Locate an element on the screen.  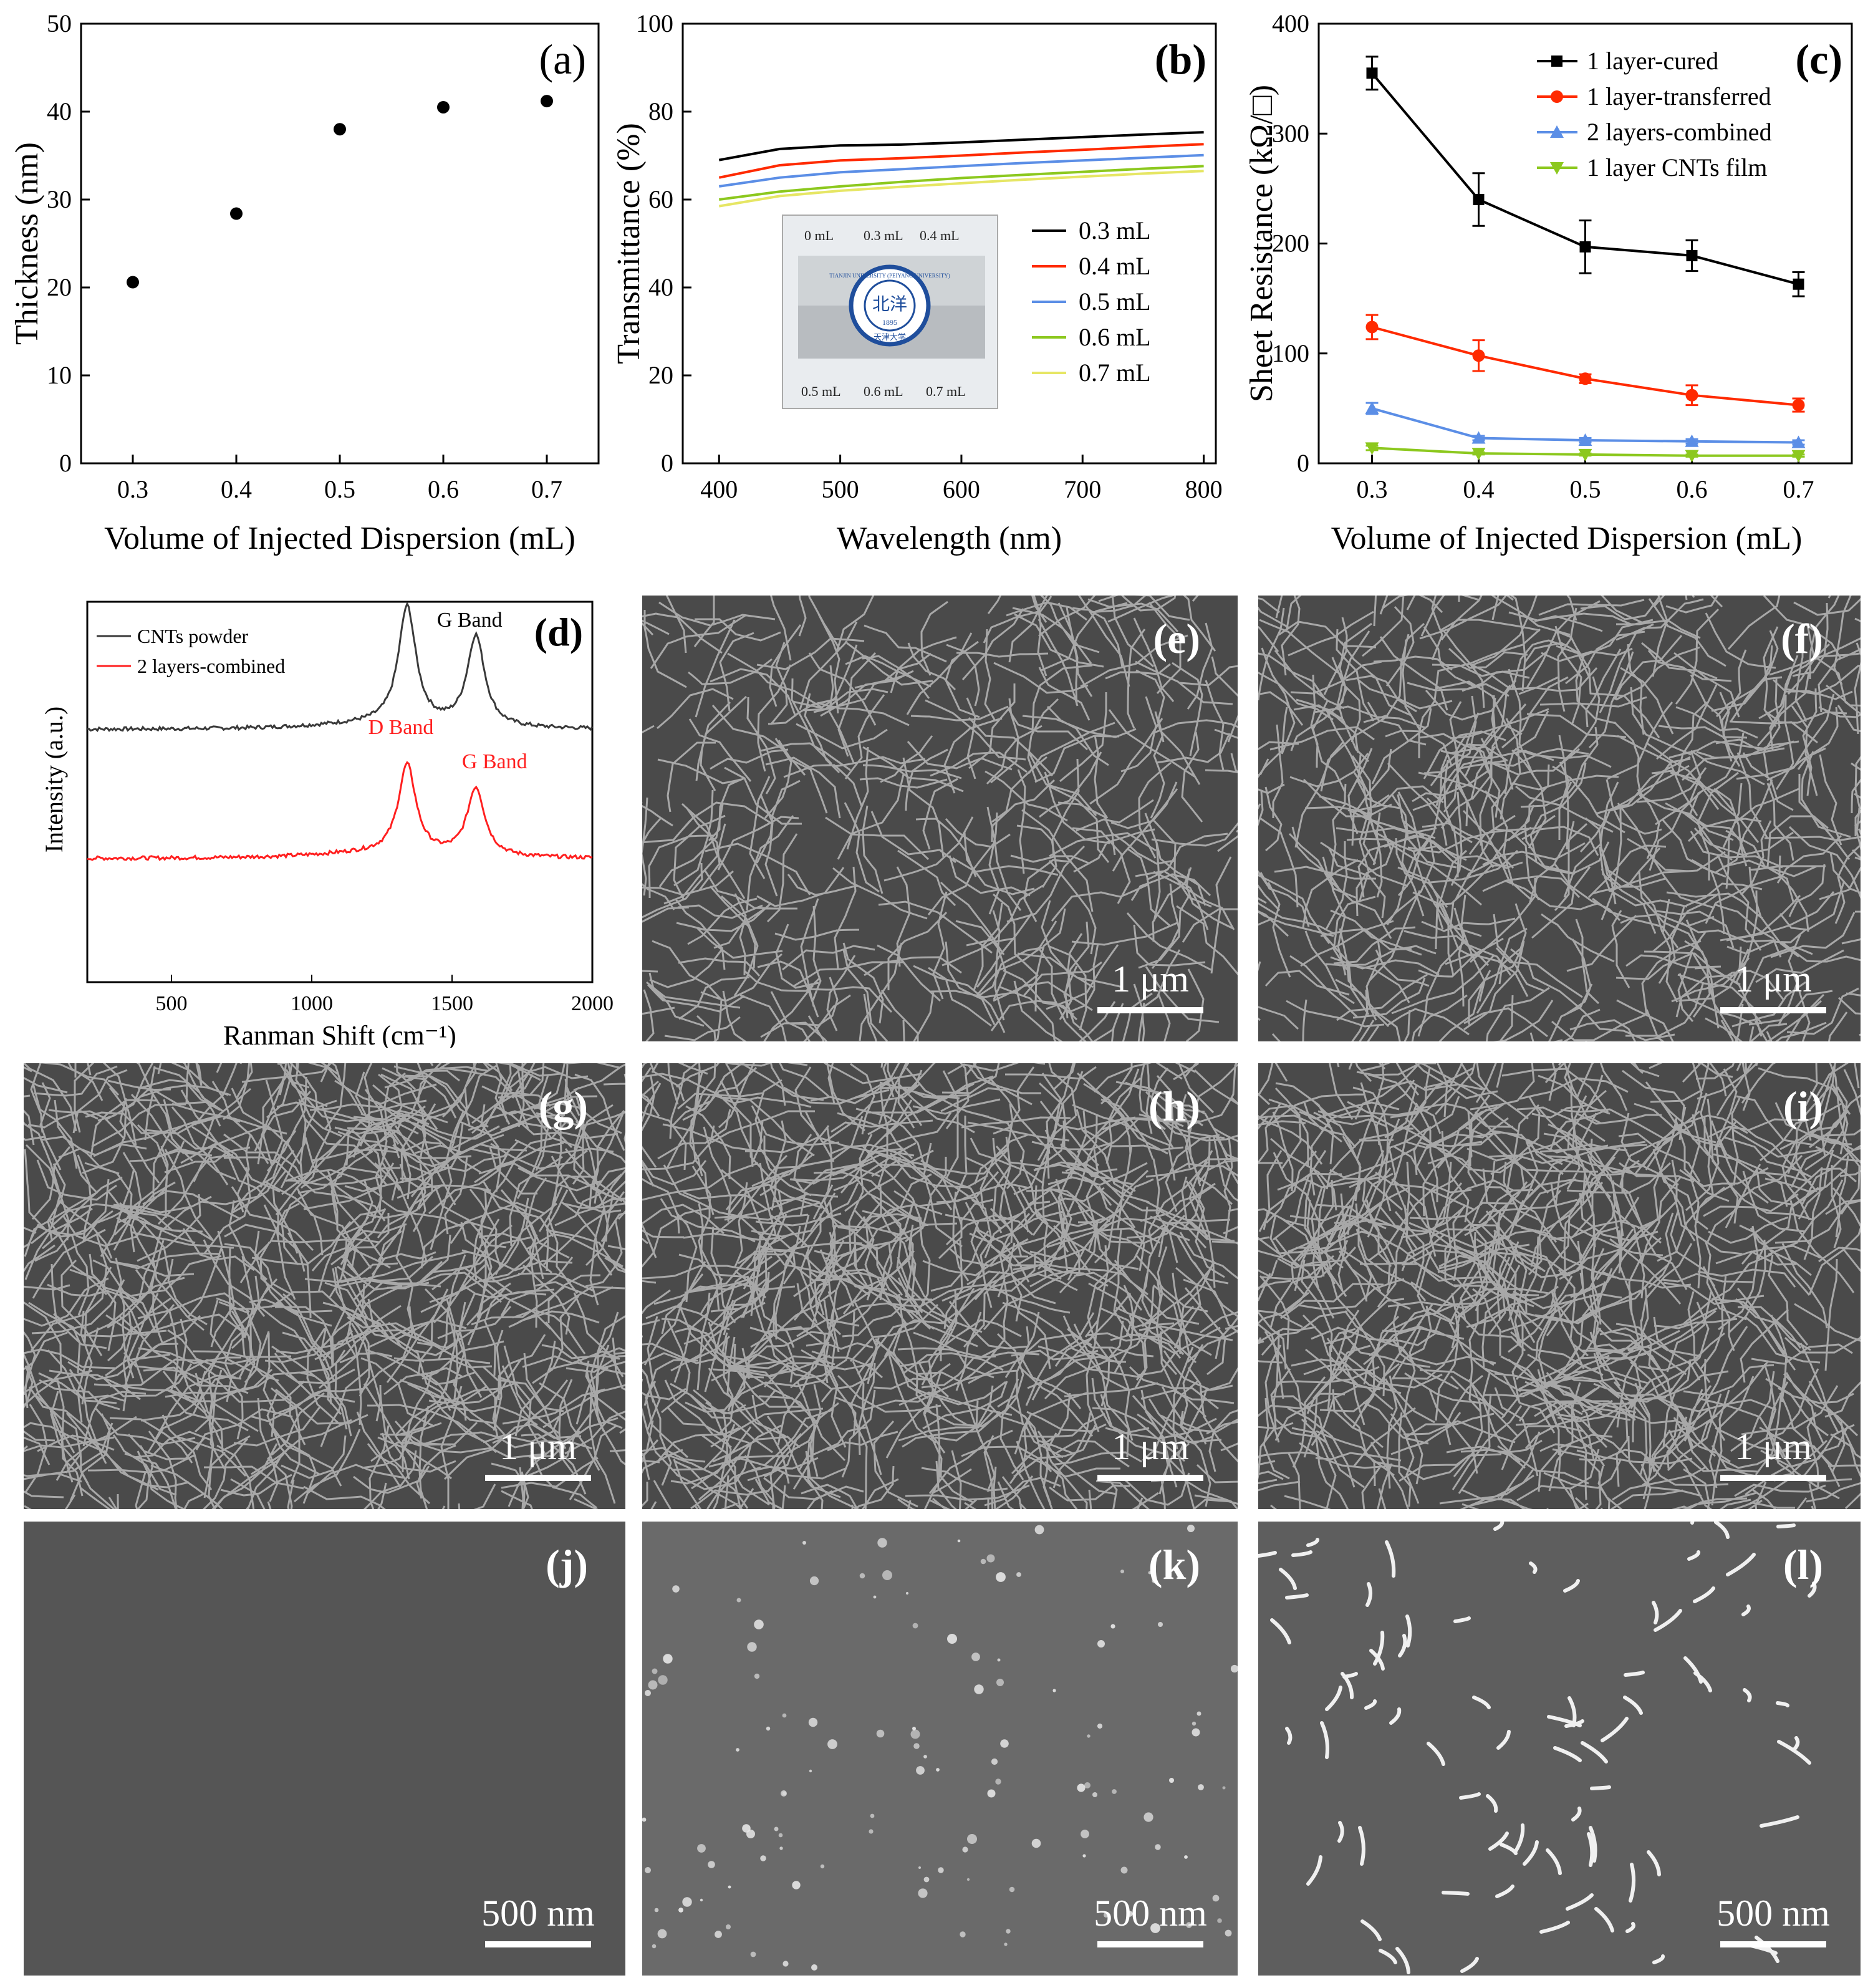
chart-c-legend-label: 2 layers-combined is located at coordinates (1680, 132).